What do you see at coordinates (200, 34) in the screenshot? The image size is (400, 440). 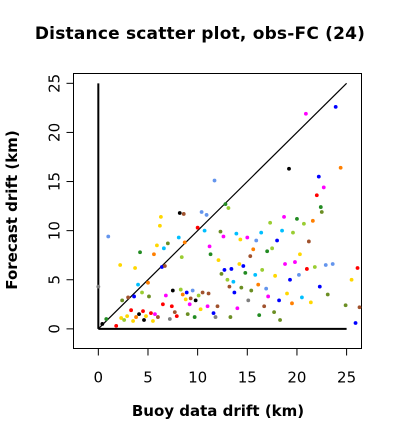 I see `chart-title: Distance scatter plot, obs-FC (24)` at bounding box center [200, 34].